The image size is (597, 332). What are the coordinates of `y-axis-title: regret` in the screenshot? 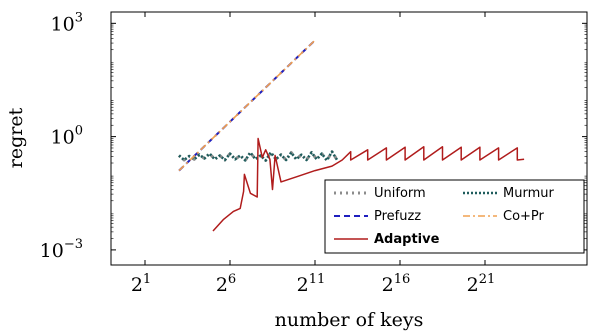 It's located at (16, 137).